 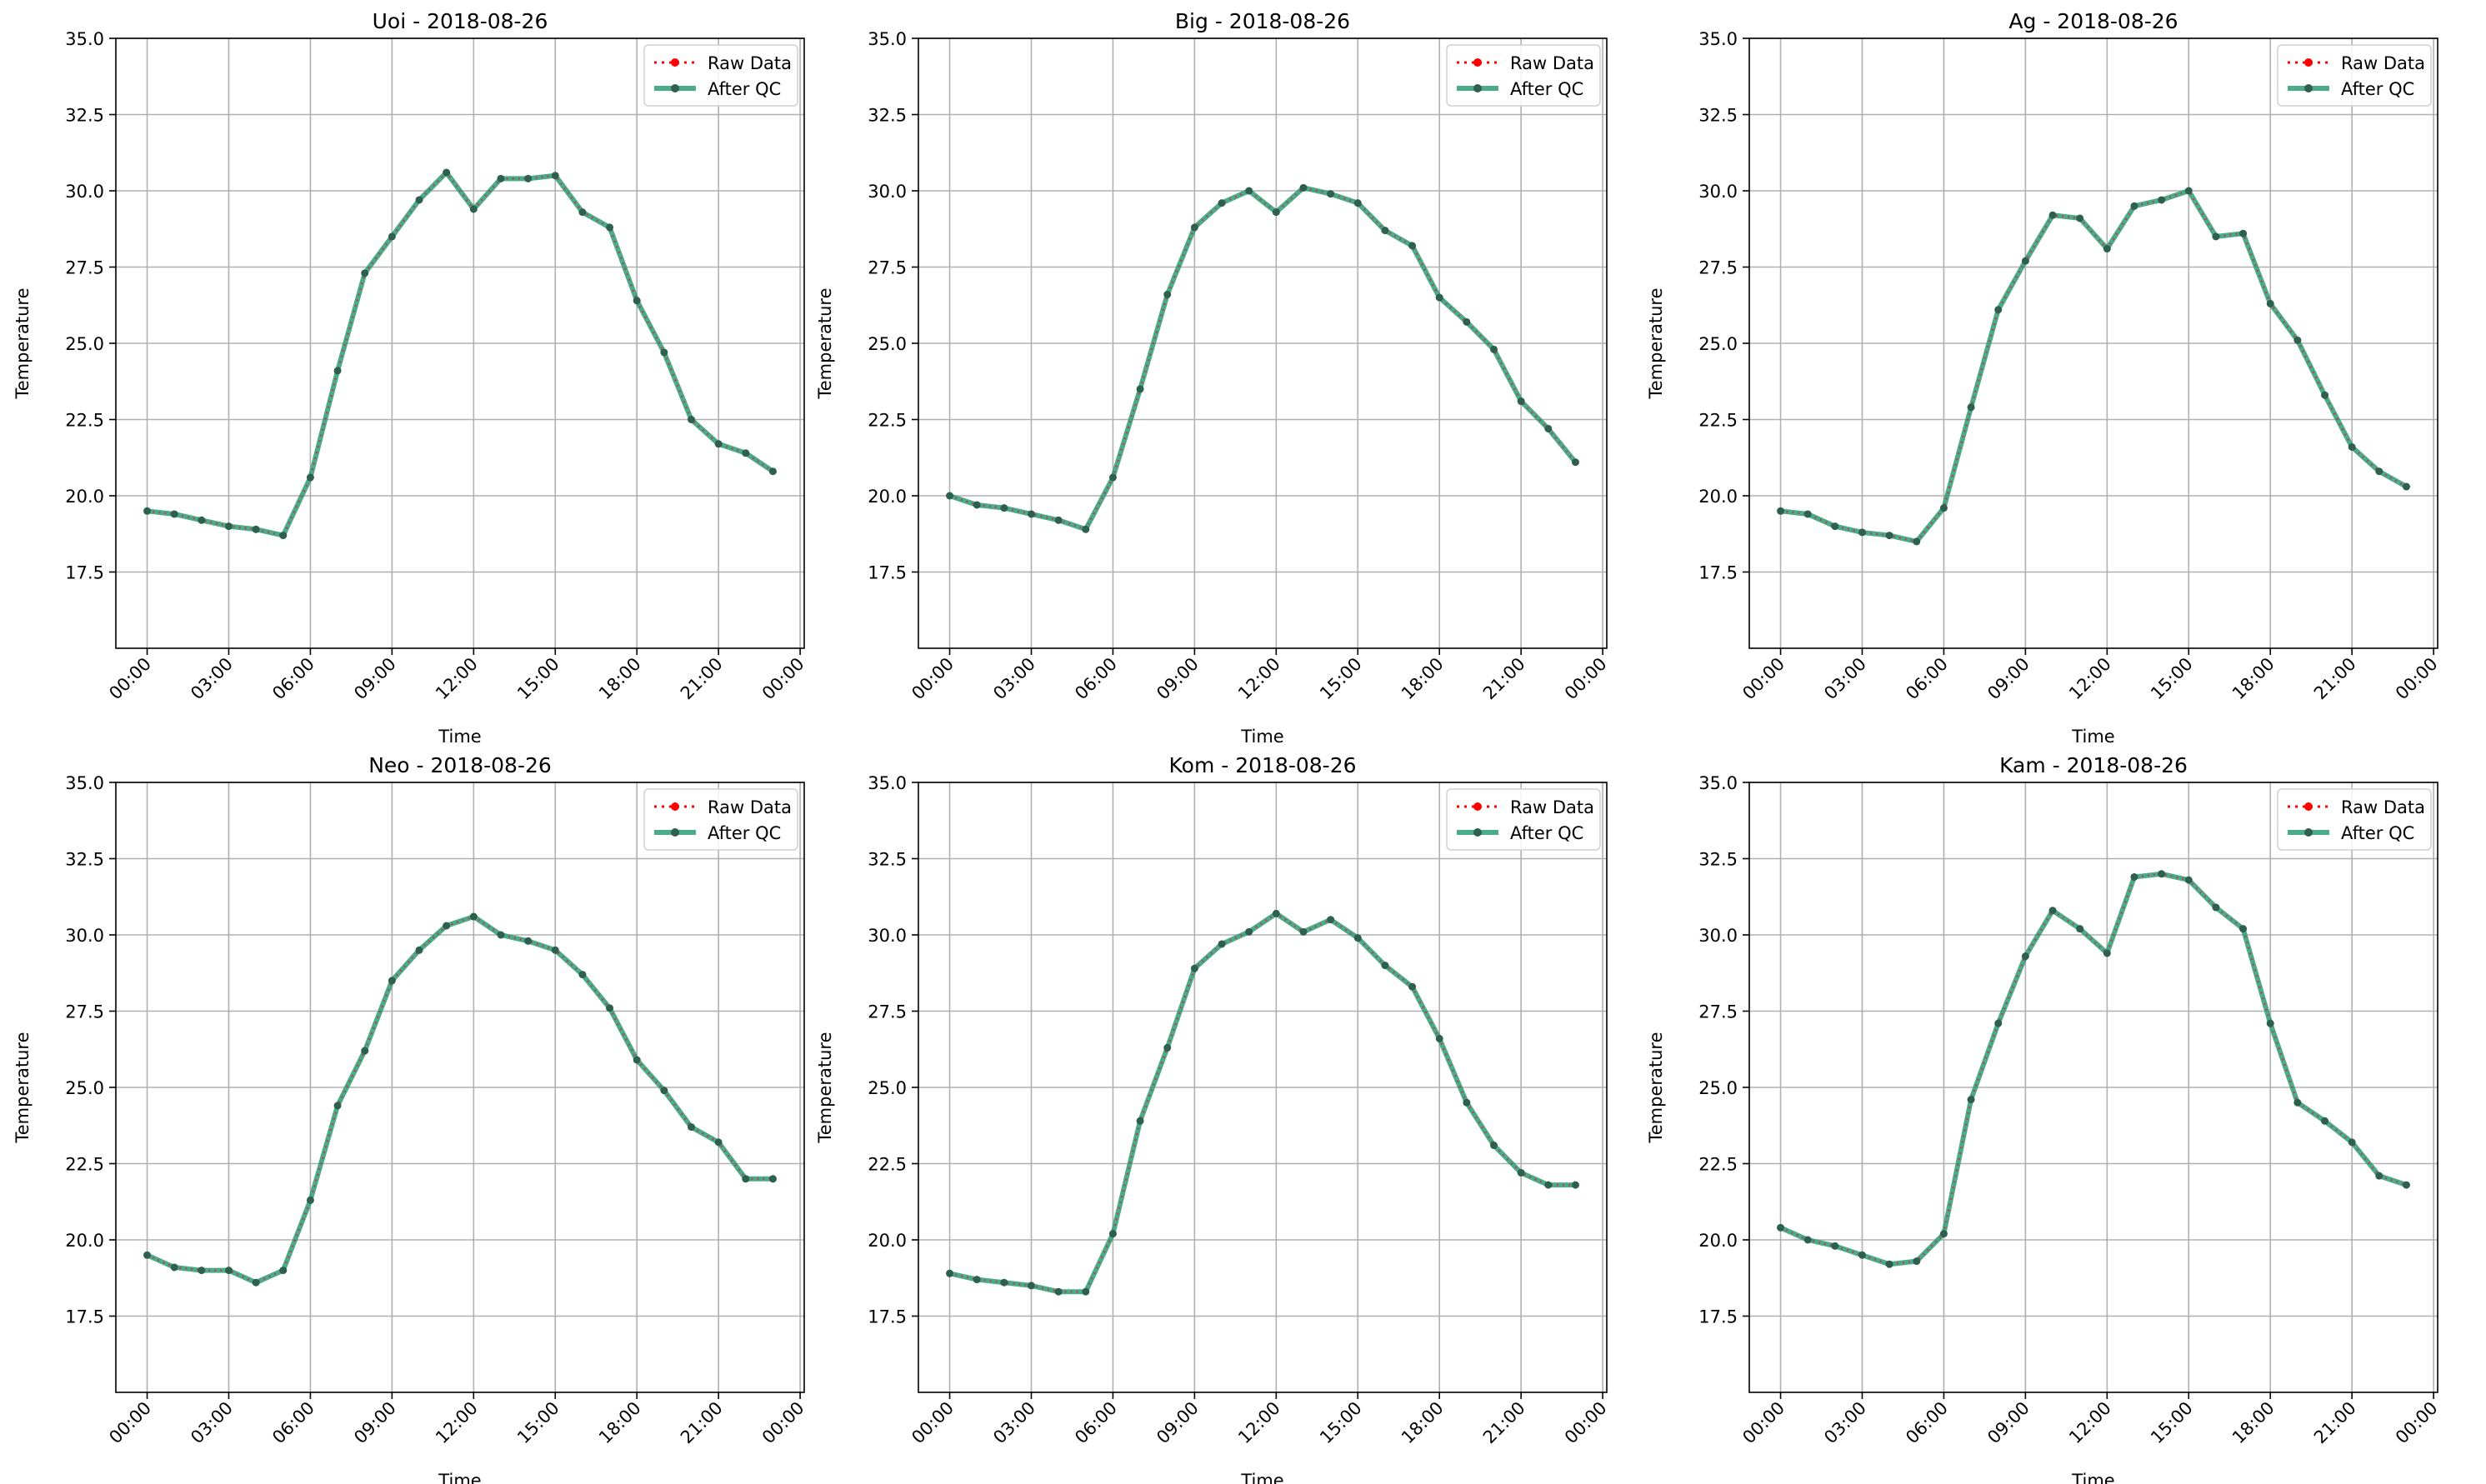 What do you see at coordinates (1263, 765) in the screenshot?
I see `chart-title: Kom - 2018-08-26` at bounding box center [1263, 765].